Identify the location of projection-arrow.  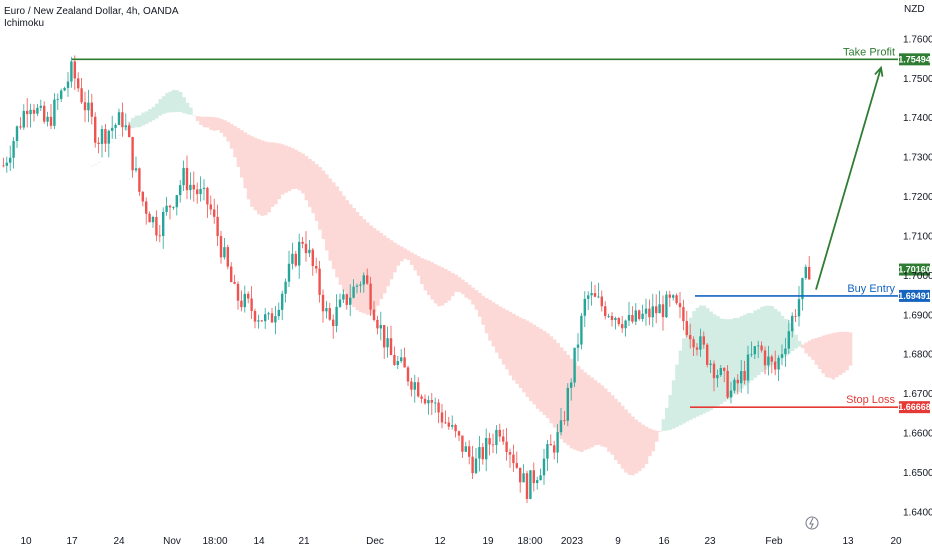
(848, 178).